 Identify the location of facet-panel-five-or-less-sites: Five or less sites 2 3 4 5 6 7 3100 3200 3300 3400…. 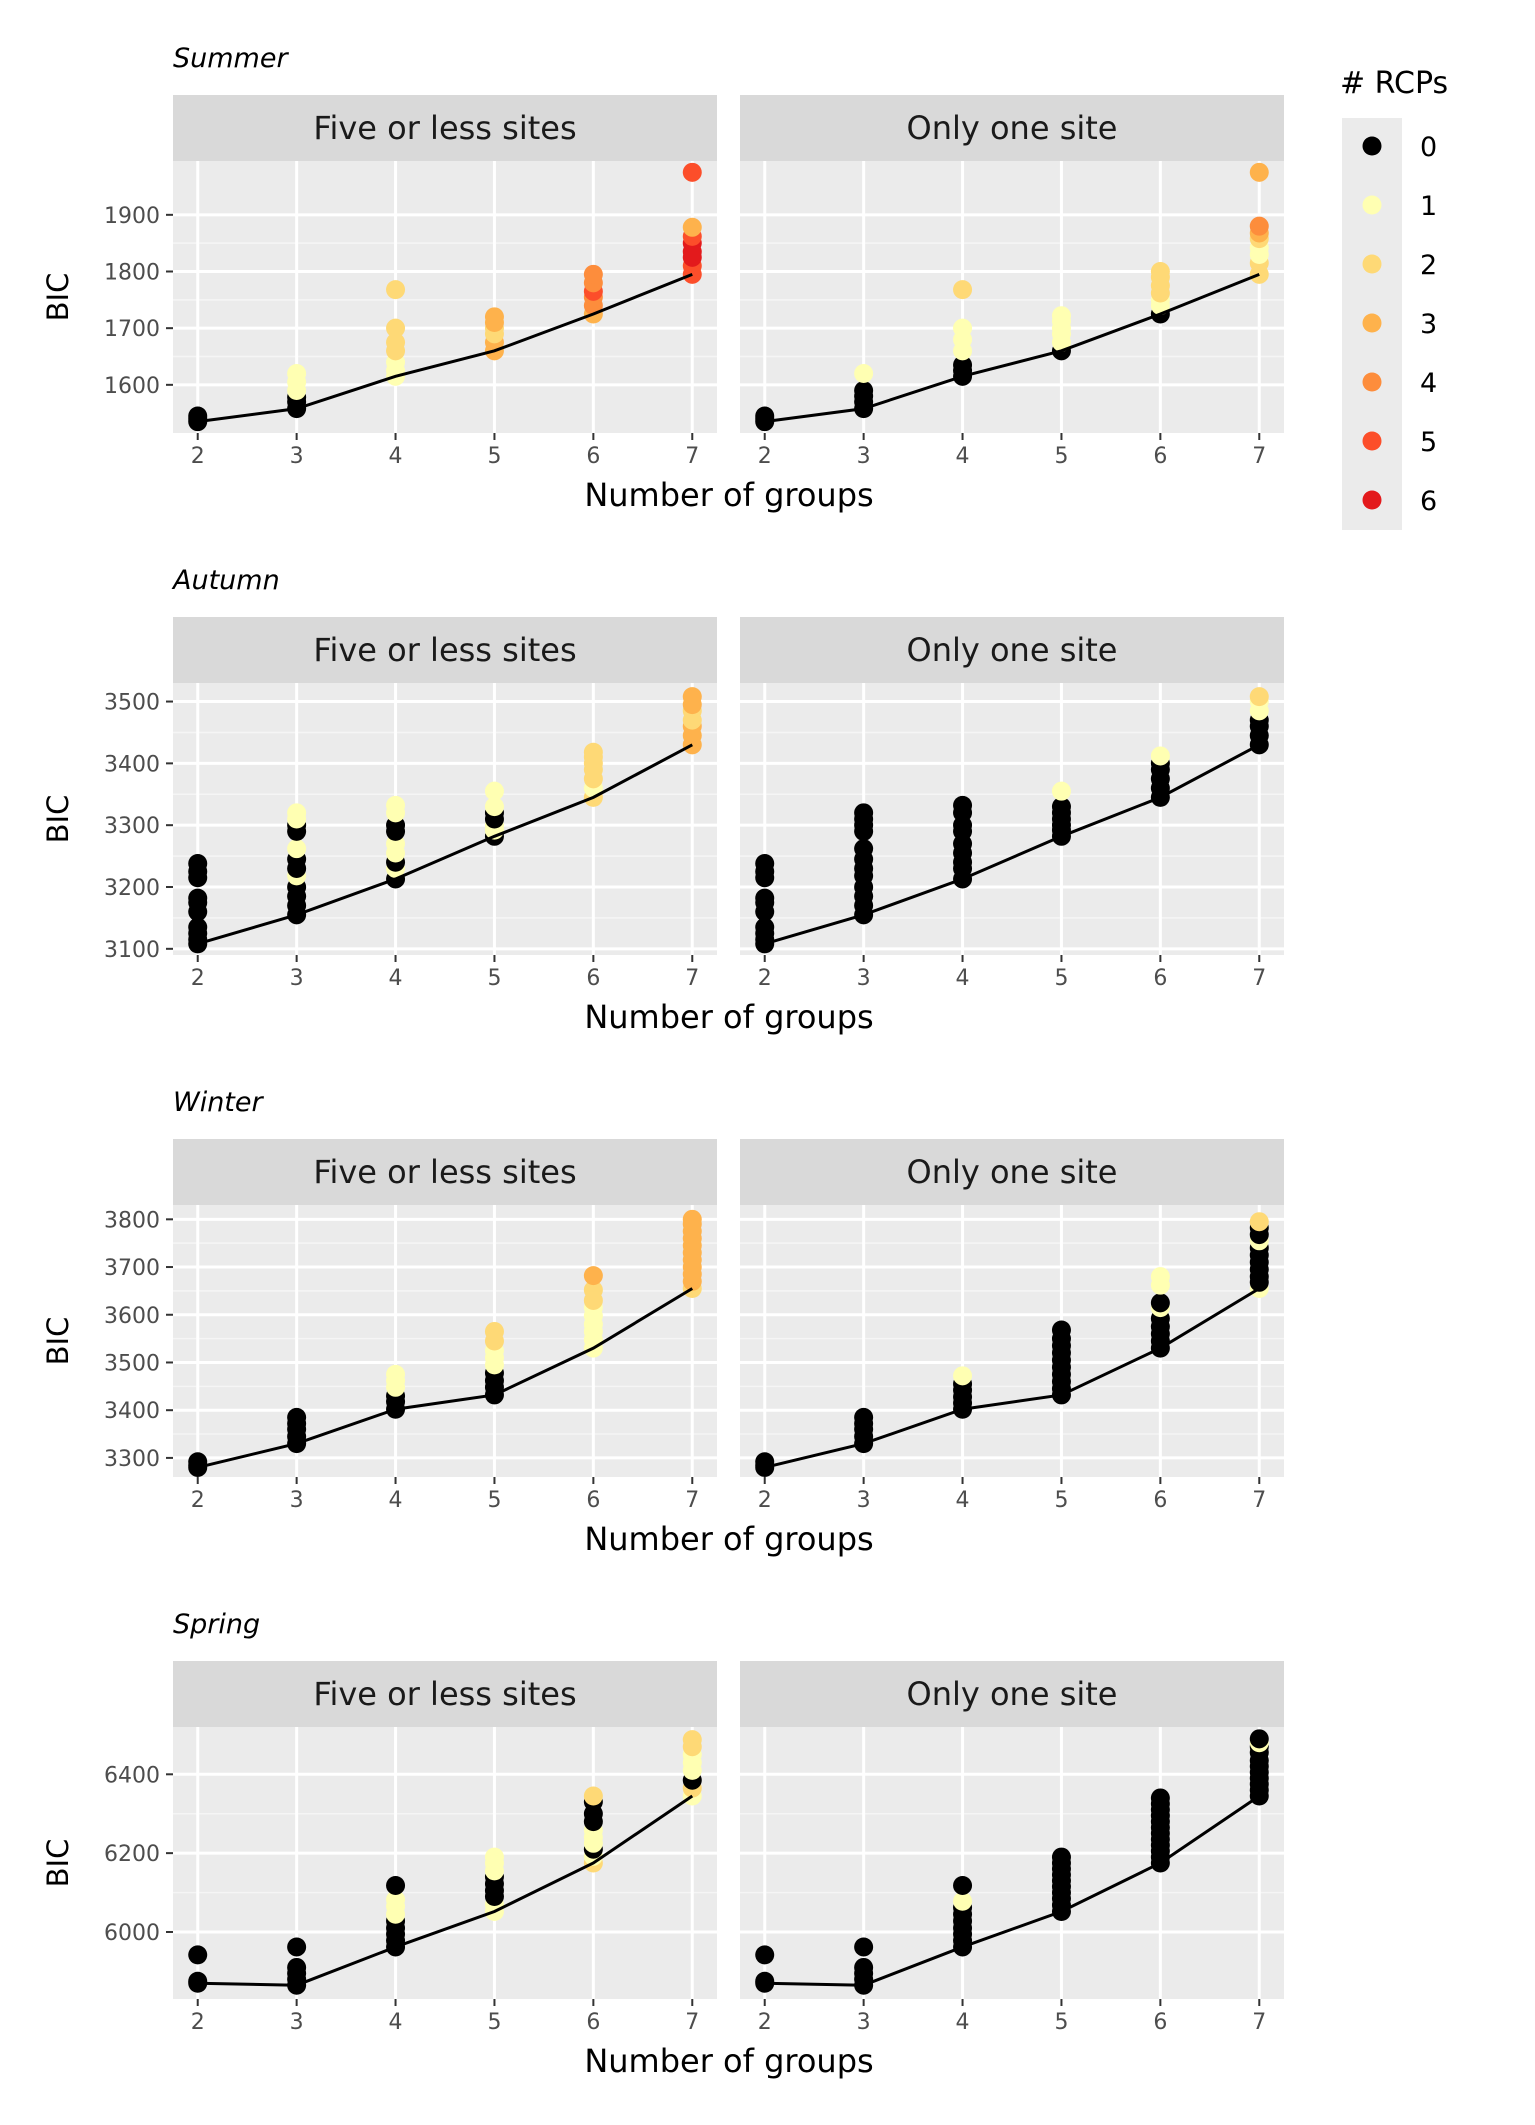
(410, 804).